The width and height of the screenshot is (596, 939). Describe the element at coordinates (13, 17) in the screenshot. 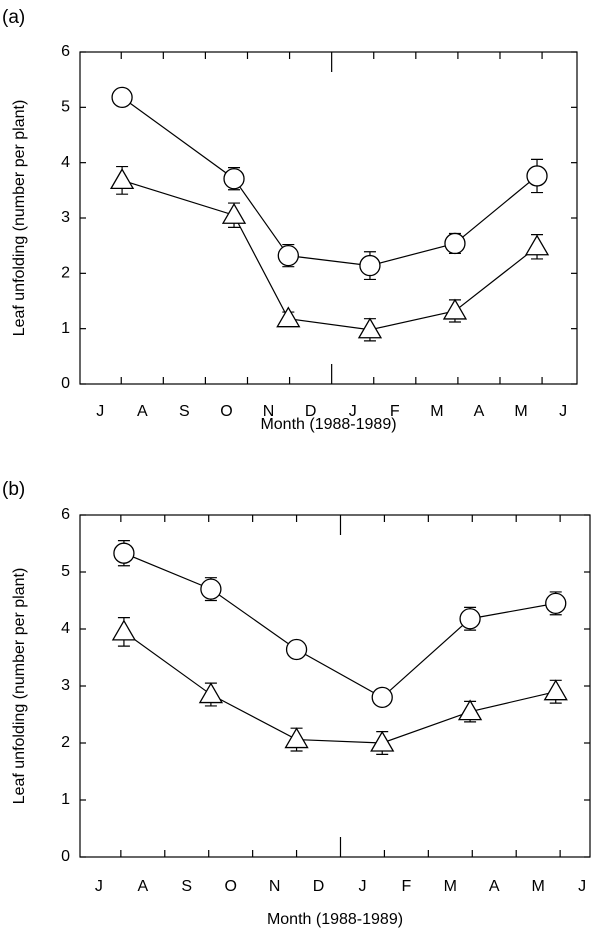

I see `panel-label: (a)` at that location.